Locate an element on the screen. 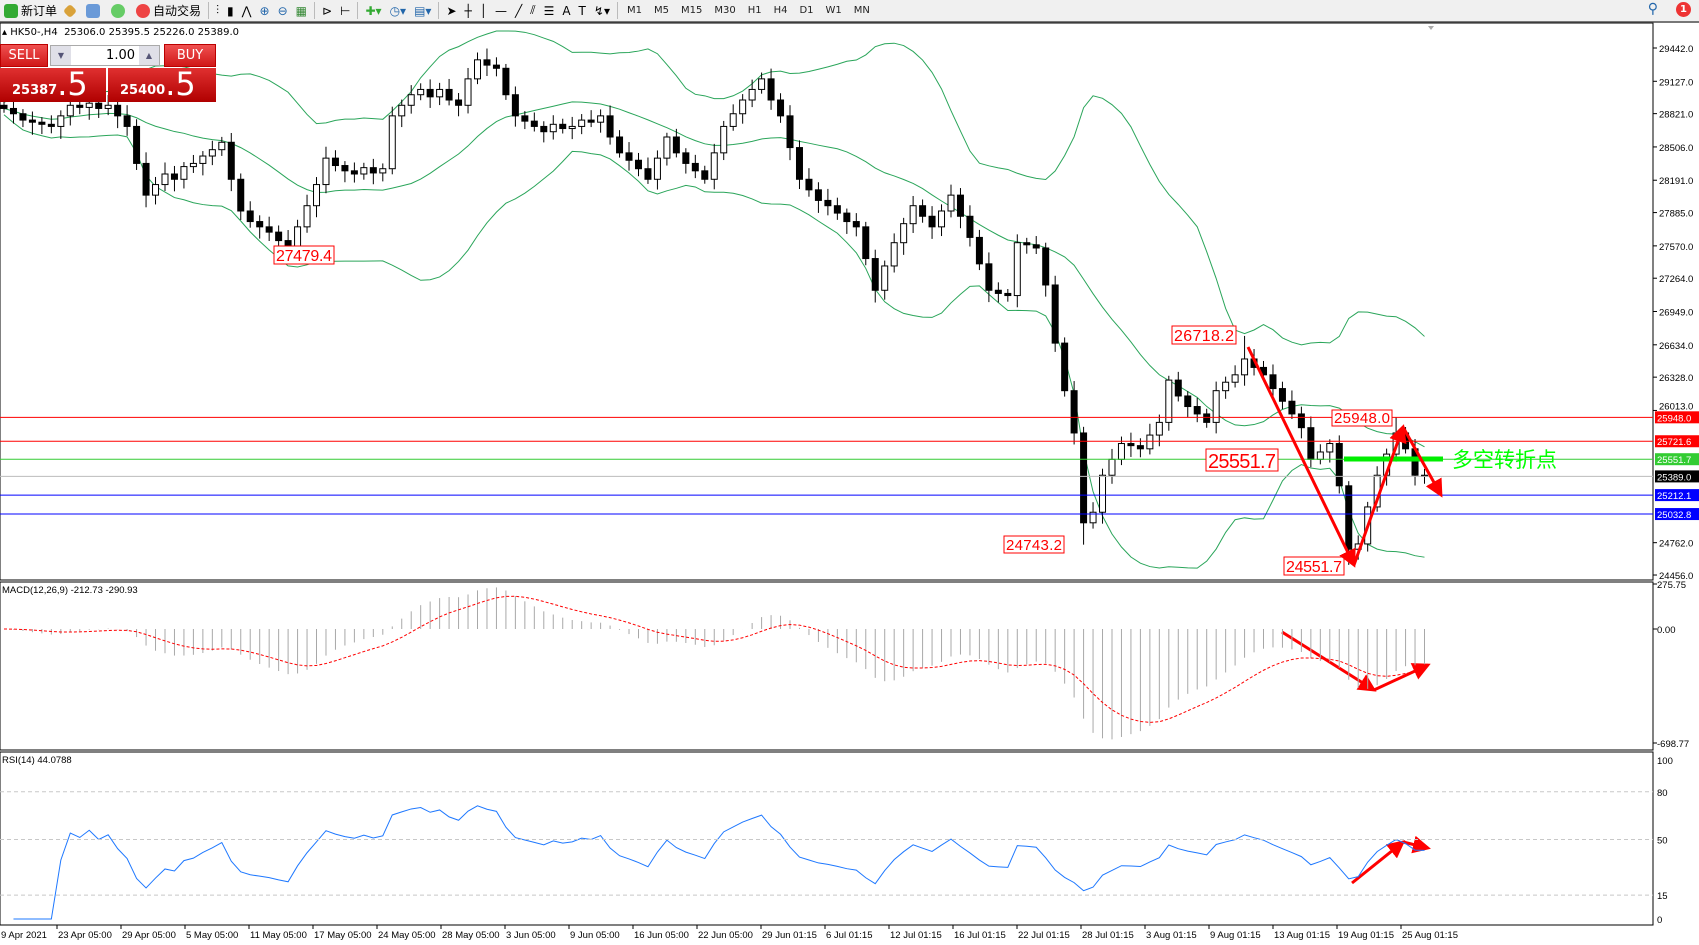 The image size is (1699, 945). vertical-line-icon: │ is located at coordinates (483, 10).